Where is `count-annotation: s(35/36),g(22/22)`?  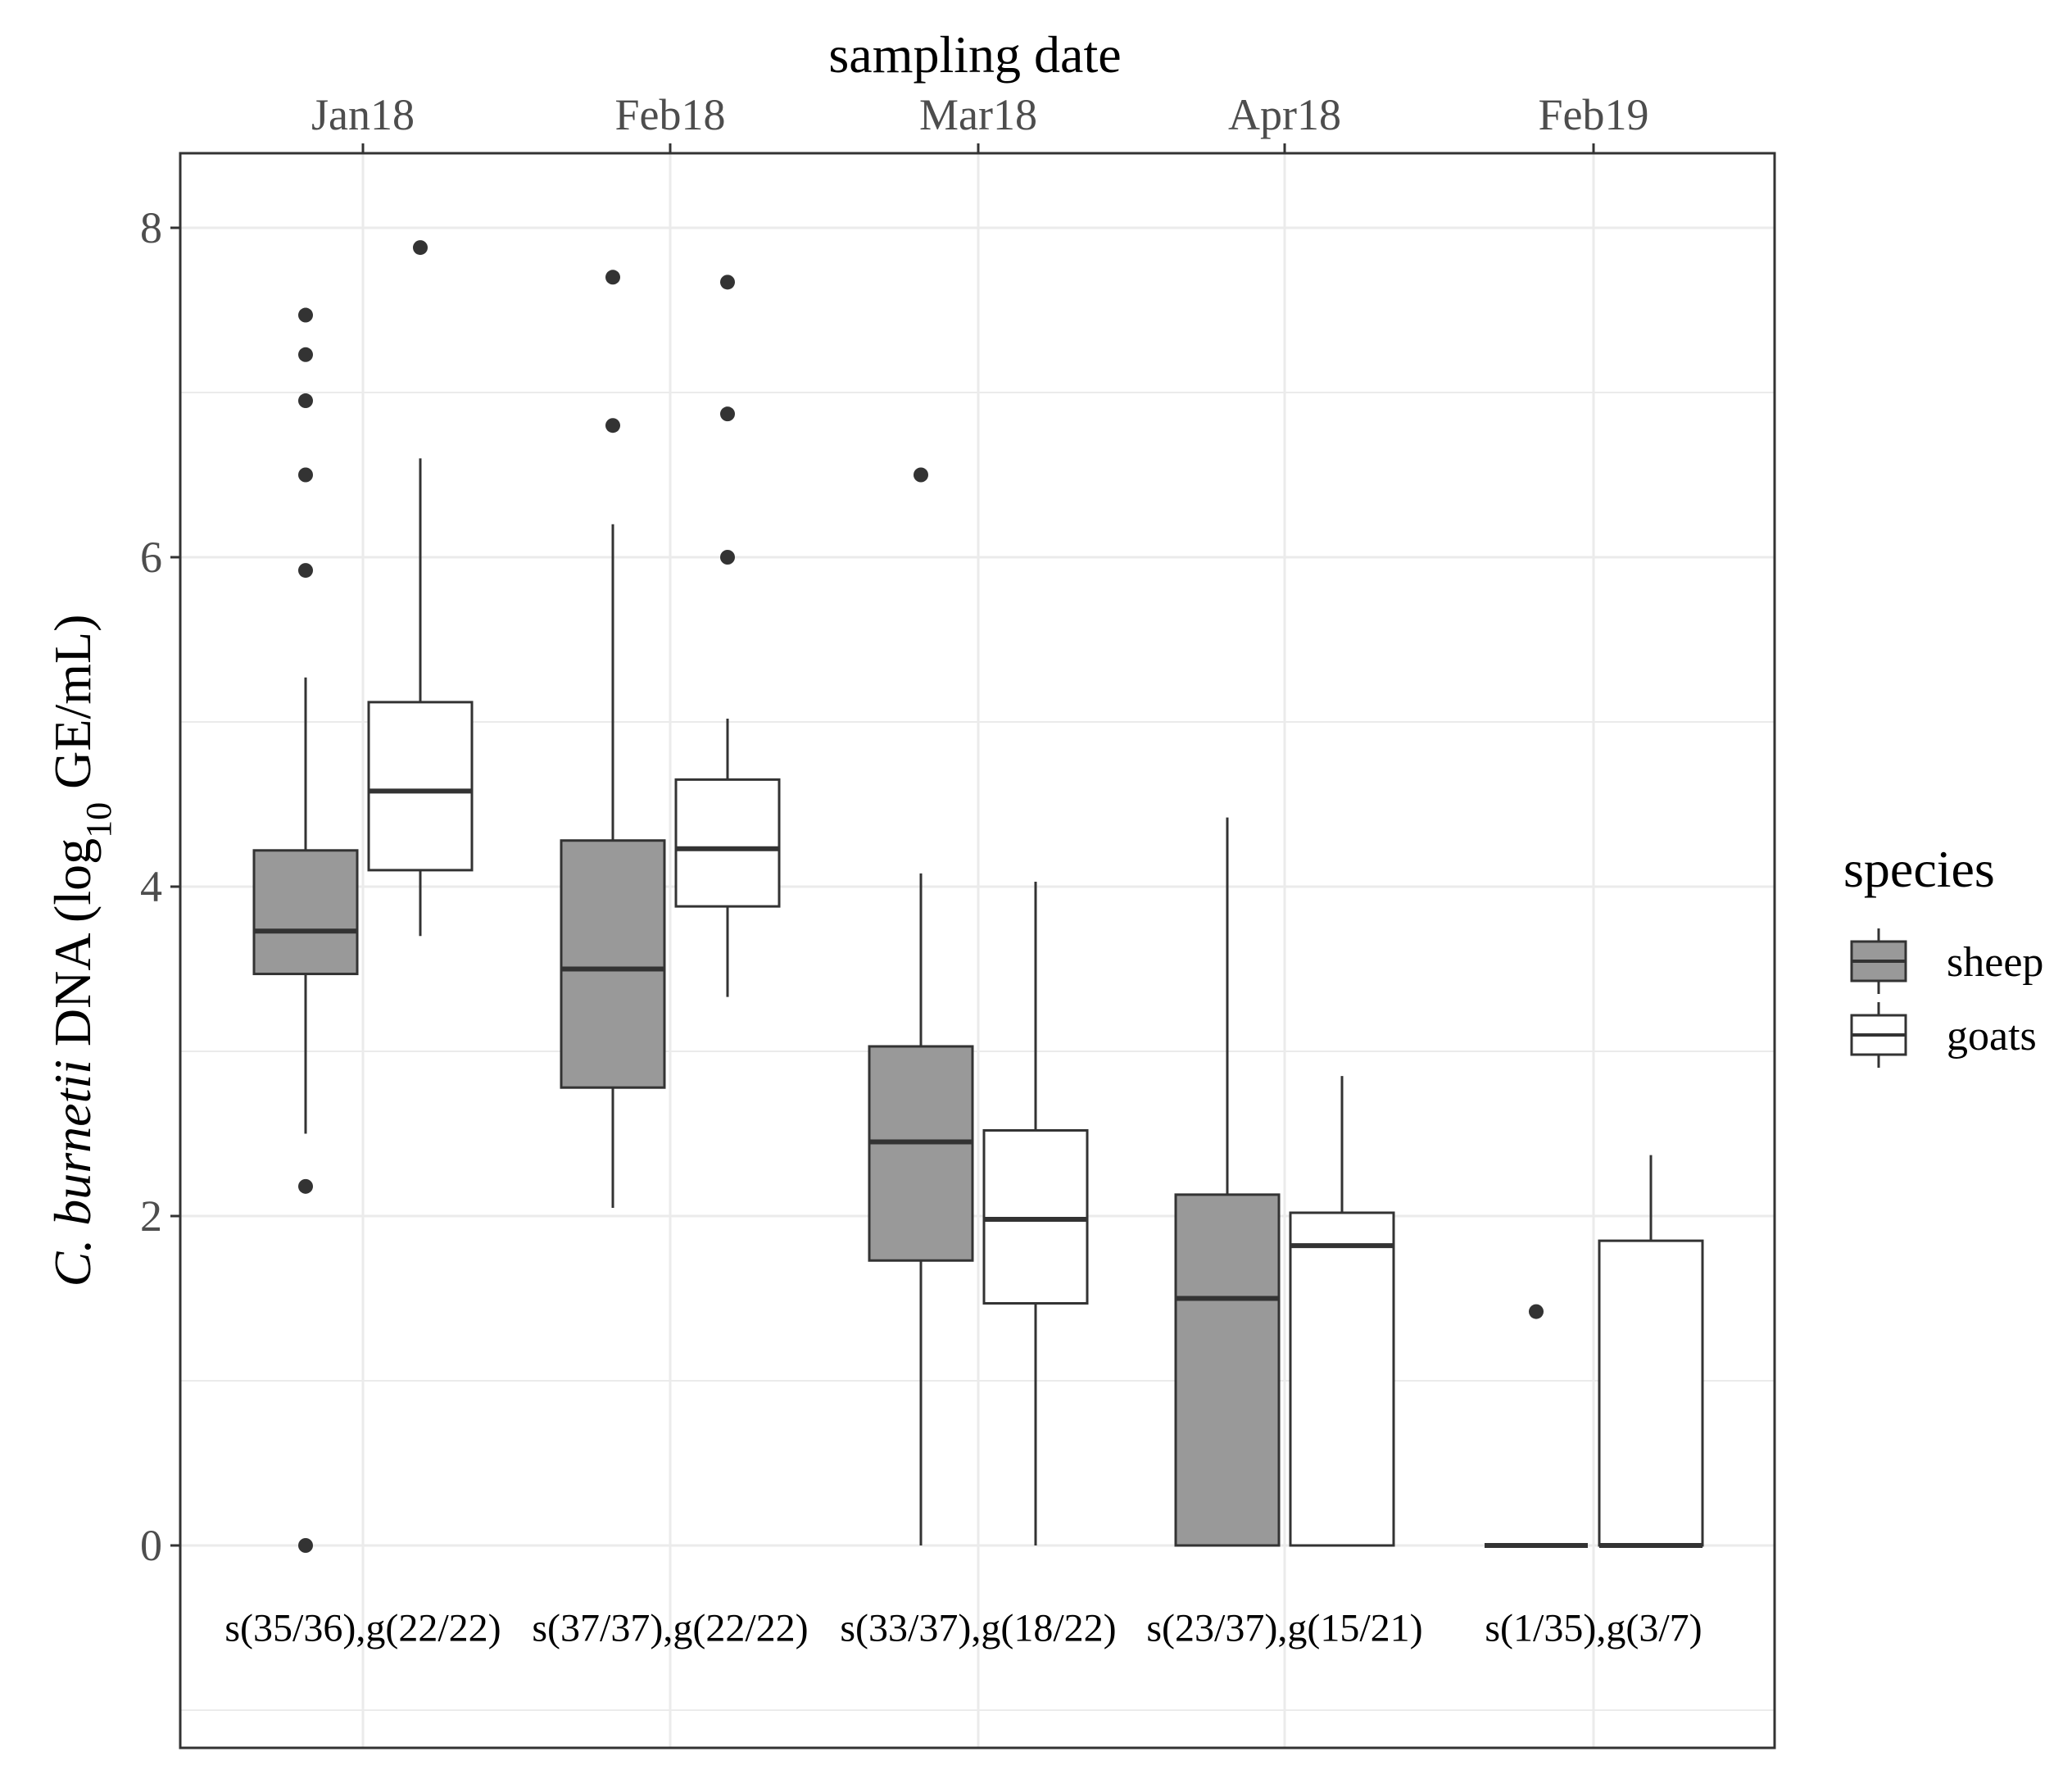
count-annotation: s(35/36),g(22/22) is located at coordinates (363, 1628).